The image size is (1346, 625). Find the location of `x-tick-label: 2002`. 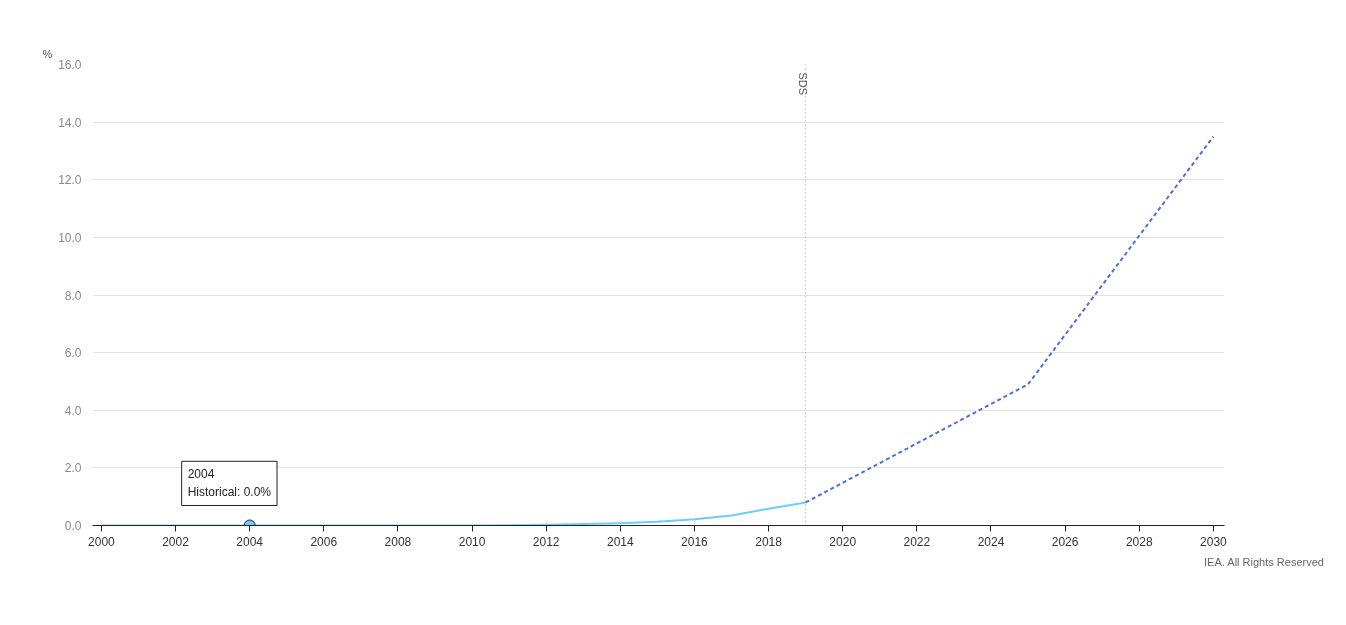

x-tick-label: 2002 is located at coordinates (176, 541).